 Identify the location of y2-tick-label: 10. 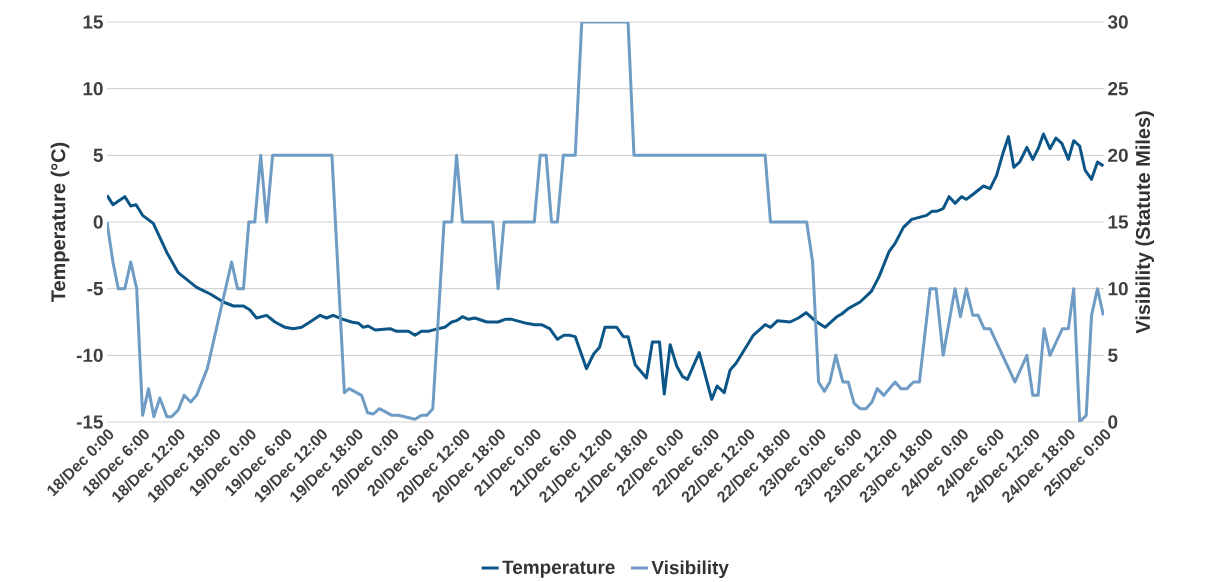
(1118, 288).